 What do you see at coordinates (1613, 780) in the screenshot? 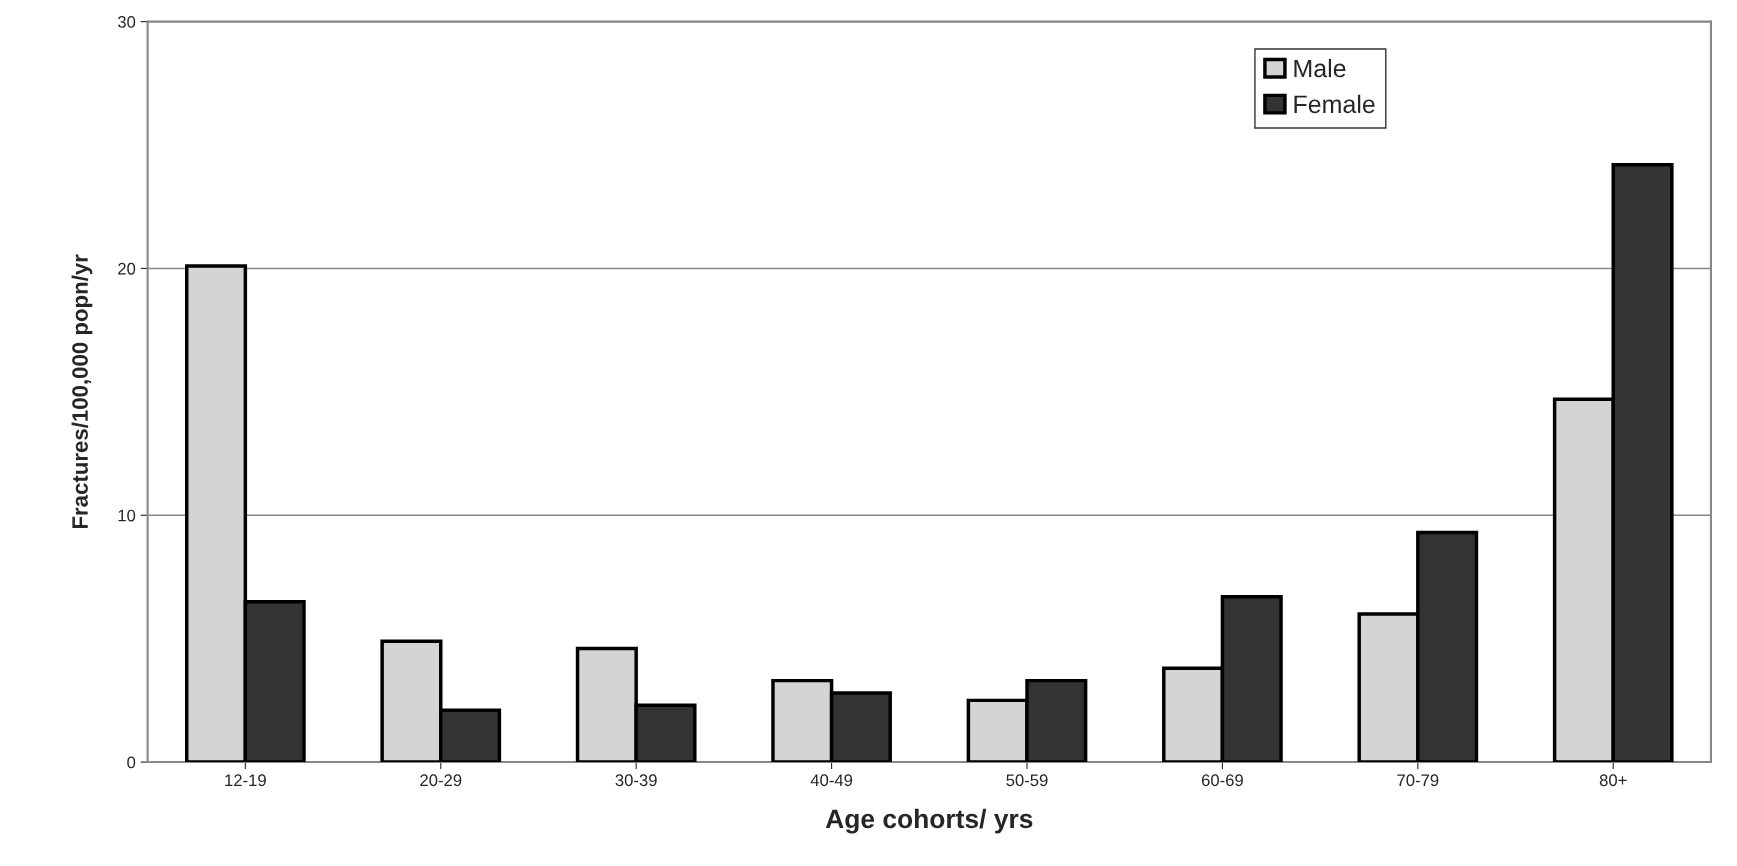
I see `x-tick-label: 80+` at bounding box center [1613, 780].